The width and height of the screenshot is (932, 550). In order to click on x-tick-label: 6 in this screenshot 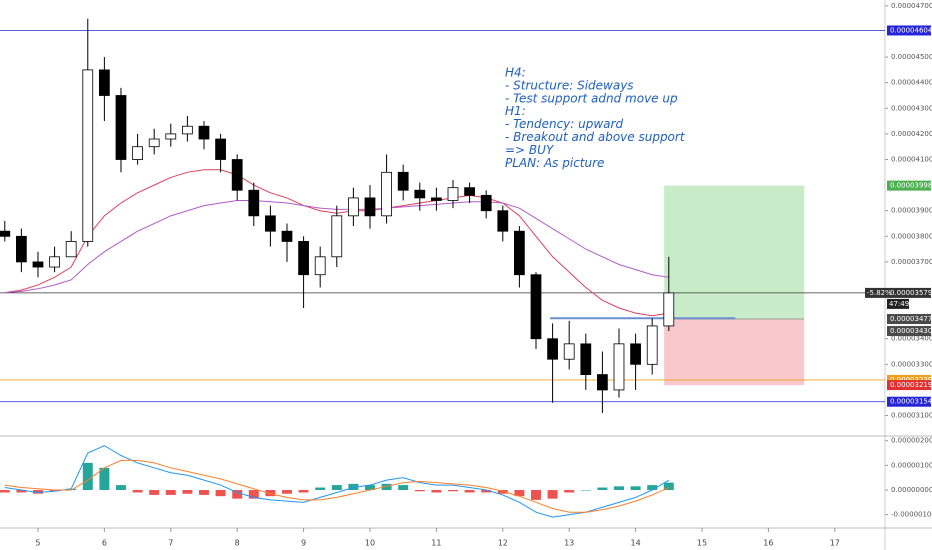, I will do `click(104, 543)`.